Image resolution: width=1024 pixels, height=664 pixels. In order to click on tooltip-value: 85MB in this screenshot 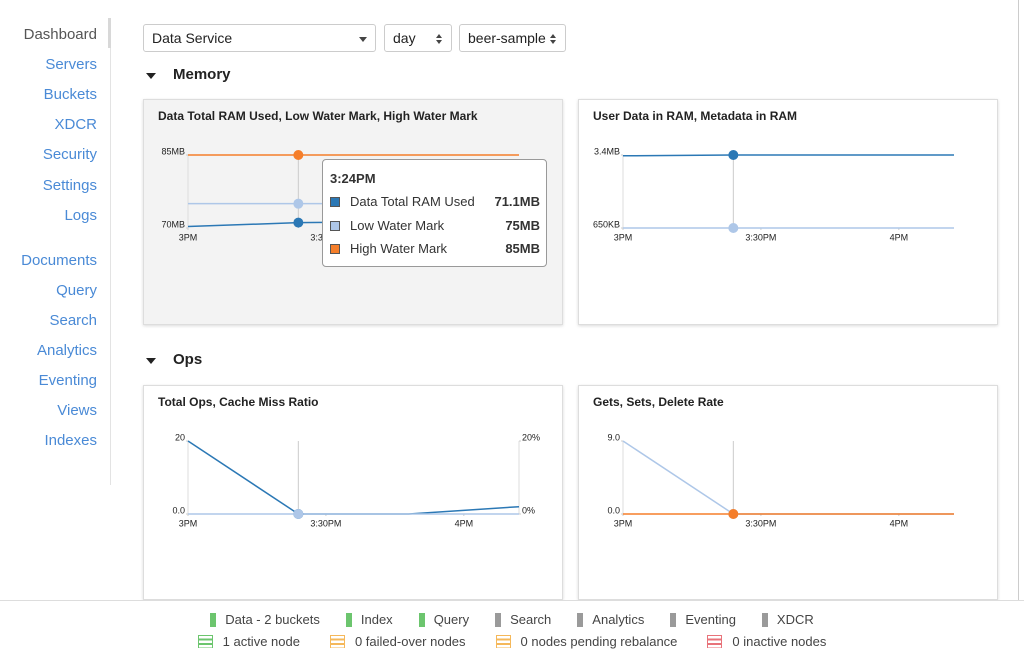, I will do `click(522, 248)`.